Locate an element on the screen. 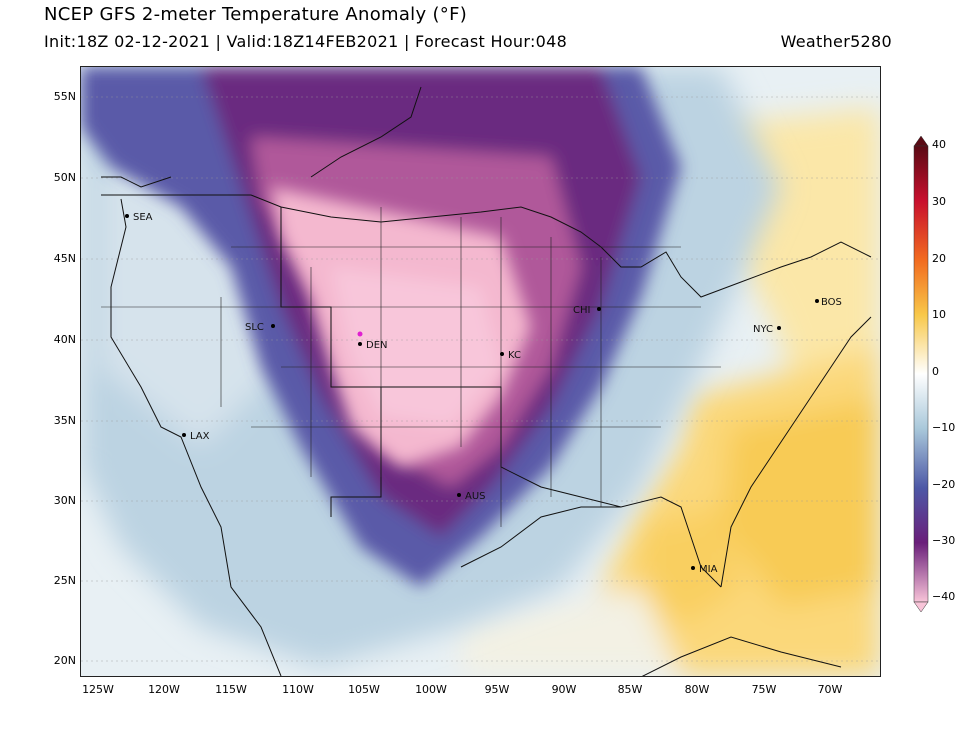 The image size is (960, 742). city-slc: SLC is located at coordinates (260, 327).